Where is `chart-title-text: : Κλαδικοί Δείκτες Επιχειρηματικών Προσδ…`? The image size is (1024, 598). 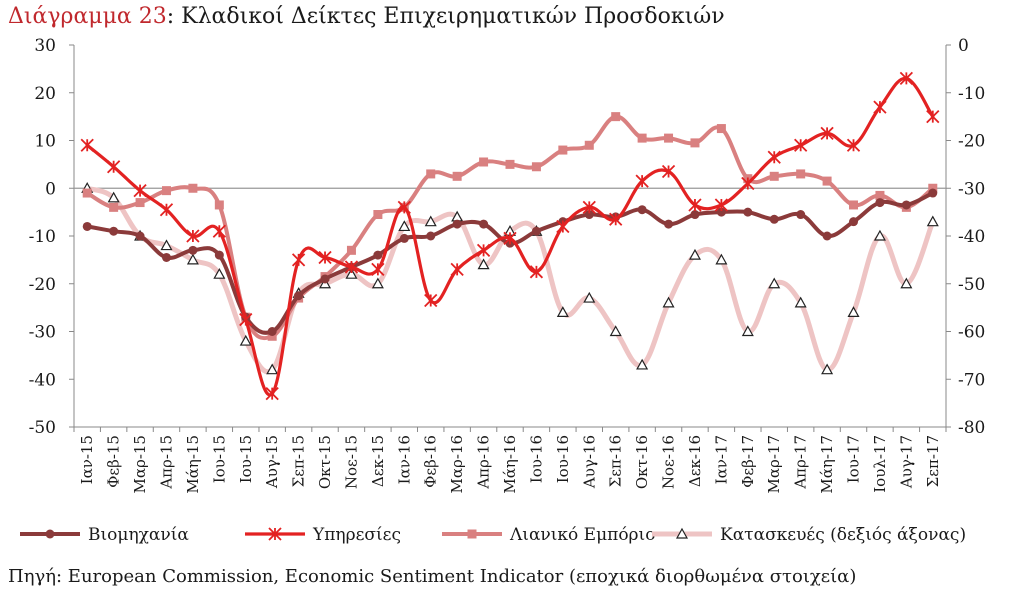
chart-title-text: : Κλαδικοί Δείκτες Επιχειρηματικών Προσδ… is located at coordinates (445, 16).